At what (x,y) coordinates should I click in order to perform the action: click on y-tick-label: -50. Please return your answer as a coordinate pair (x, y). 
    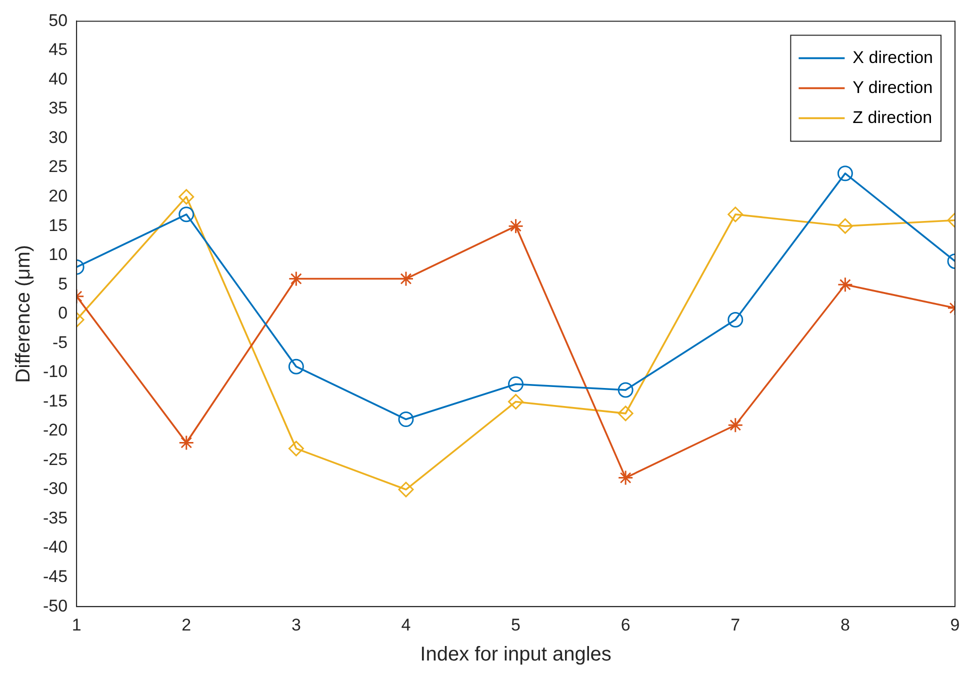
    Looking at the image, I should click on (55, 606).